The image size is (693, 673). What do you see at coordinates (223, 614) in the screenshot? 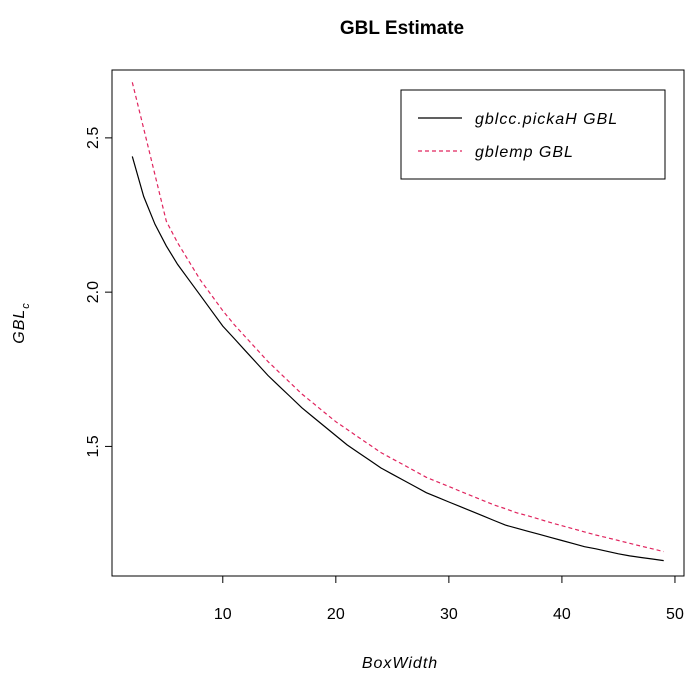
I see `x-tick-label: 10` at bounding box center [223, 614].